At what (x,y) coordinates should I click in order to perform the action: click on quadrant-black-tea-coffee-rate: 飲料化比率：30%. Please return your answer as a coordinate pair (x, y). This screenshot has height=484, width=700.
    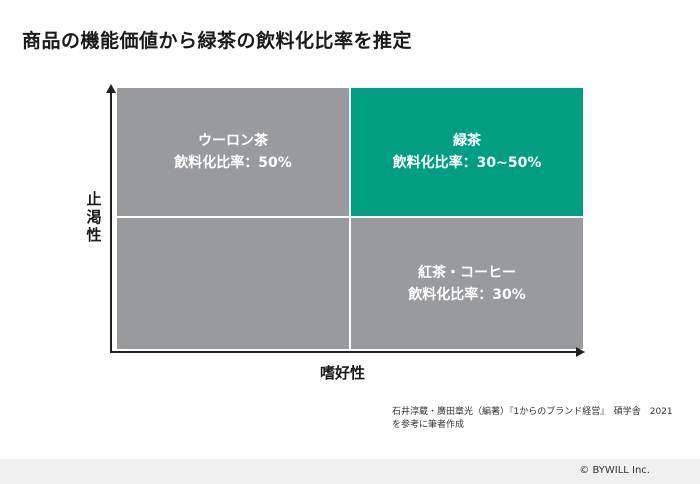
    Looking at the image, I should click on (467, 294).